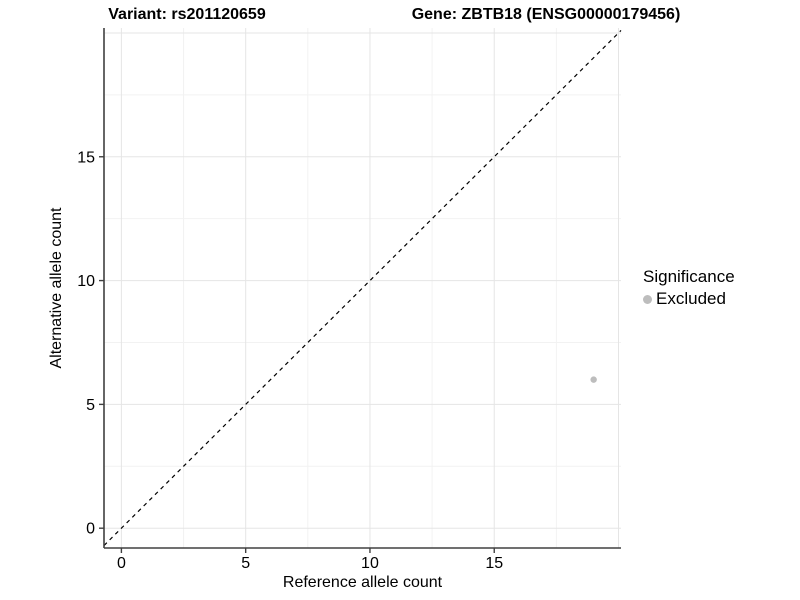  I want to click on y-tick-labels: 0 5 10 15, so click(86, 343).